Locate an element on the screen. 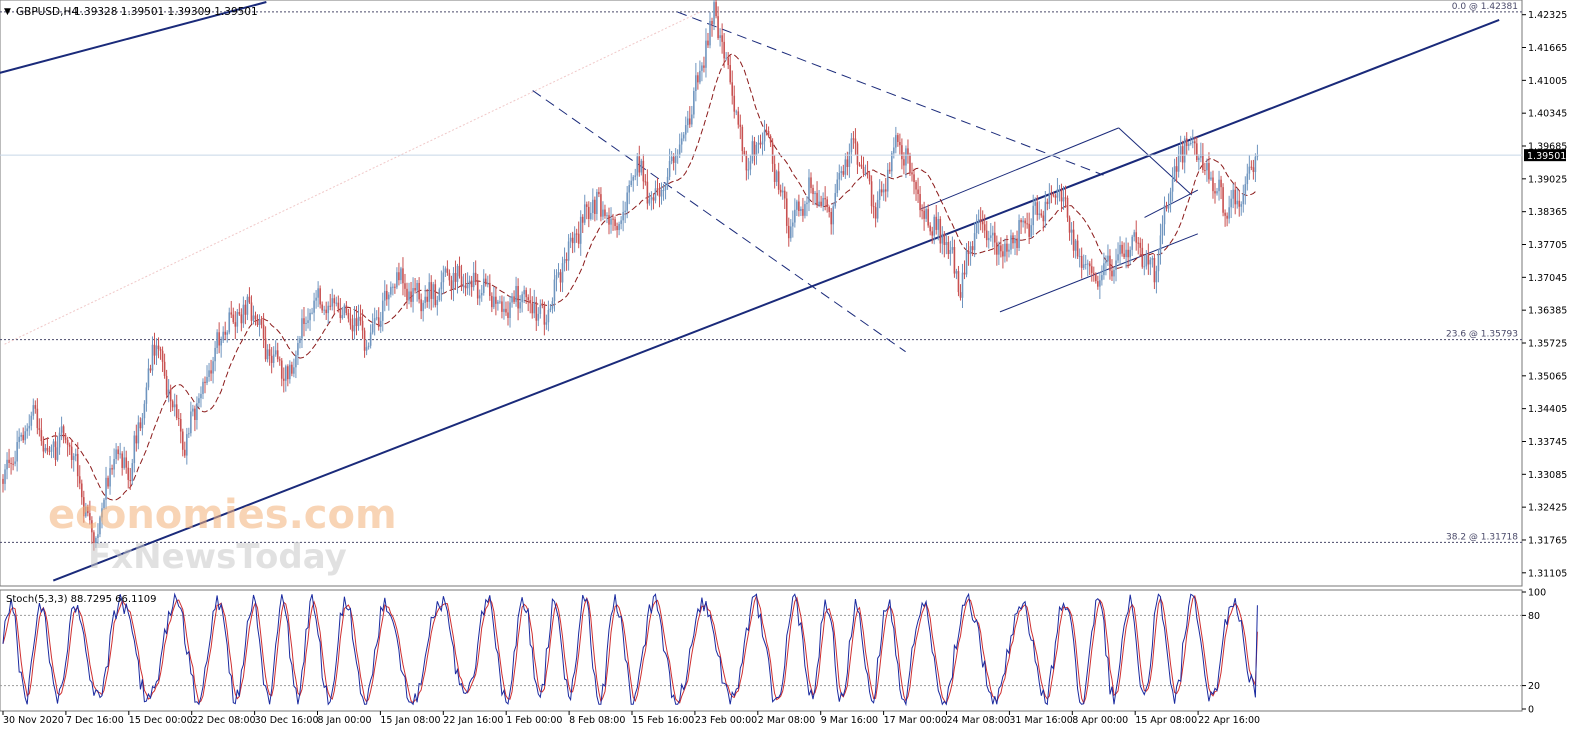 This screenshot has height=747, width=1596. time-tick-label: 15 Apr 08:00 is located at coordinates (1166, 720).